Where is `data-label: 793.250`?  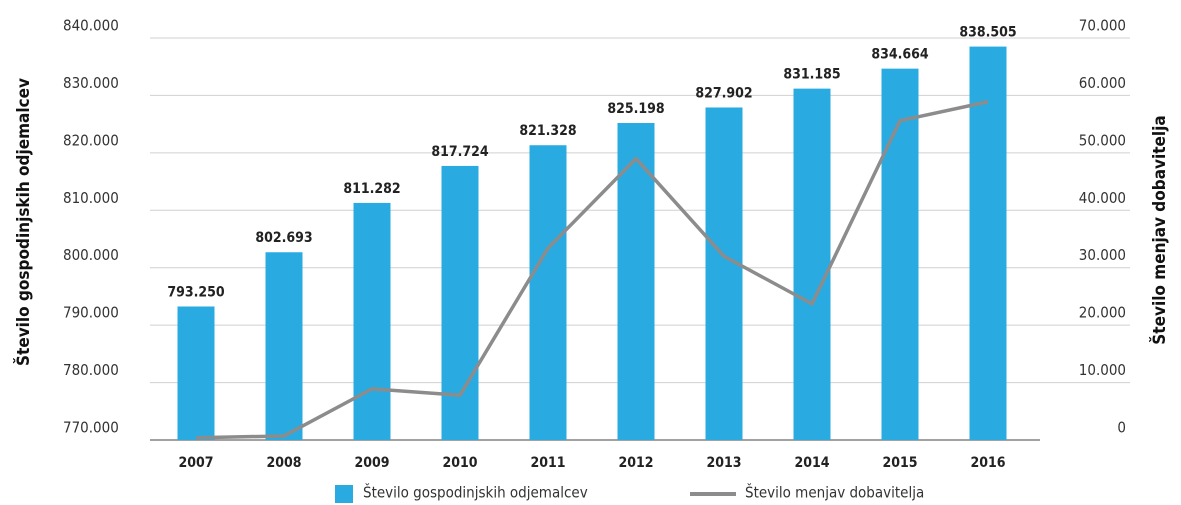
data-label: 793.250 is located at coordinates (196, 292).